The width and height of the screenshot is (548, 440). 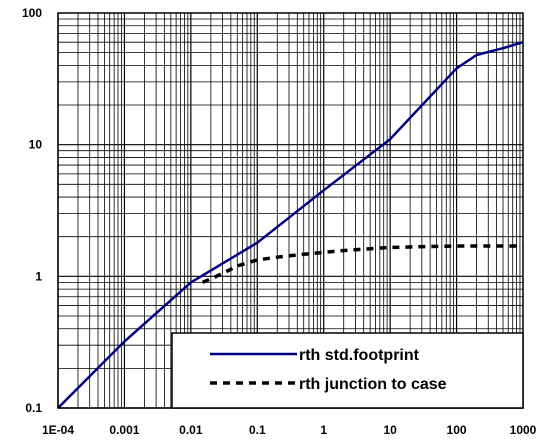 What do you see at coordinates (257, 430) in the screenshot?
I see `x-tick-label: 0.1` at bounding box center [257, 430].